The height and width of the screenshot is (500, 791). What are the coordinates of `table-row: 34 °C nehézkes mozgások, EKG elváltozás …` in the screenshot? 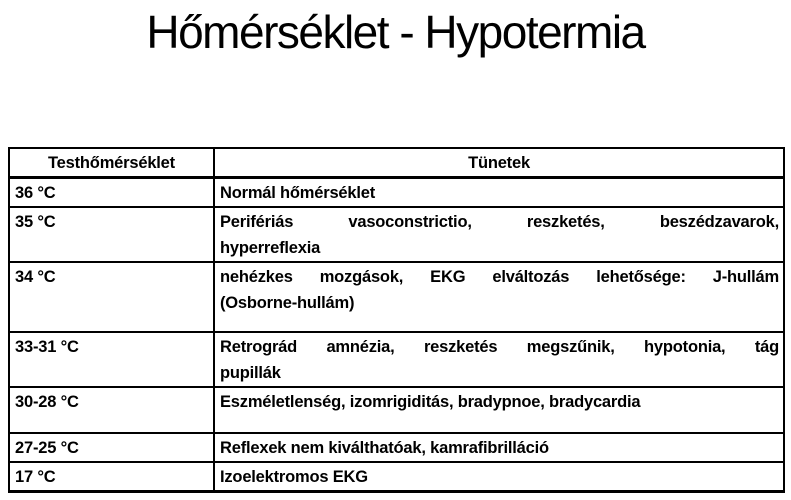 It's located at (396, 297).